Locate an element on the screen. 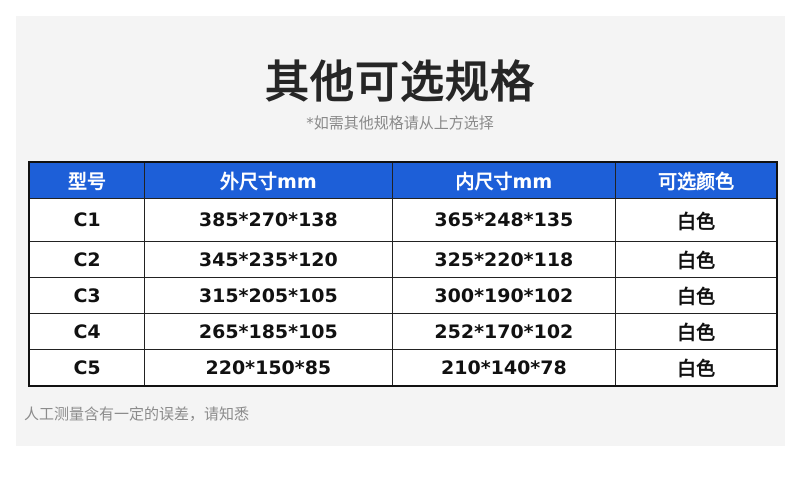  cell-model: C5 is located at coordinates (87, 368).